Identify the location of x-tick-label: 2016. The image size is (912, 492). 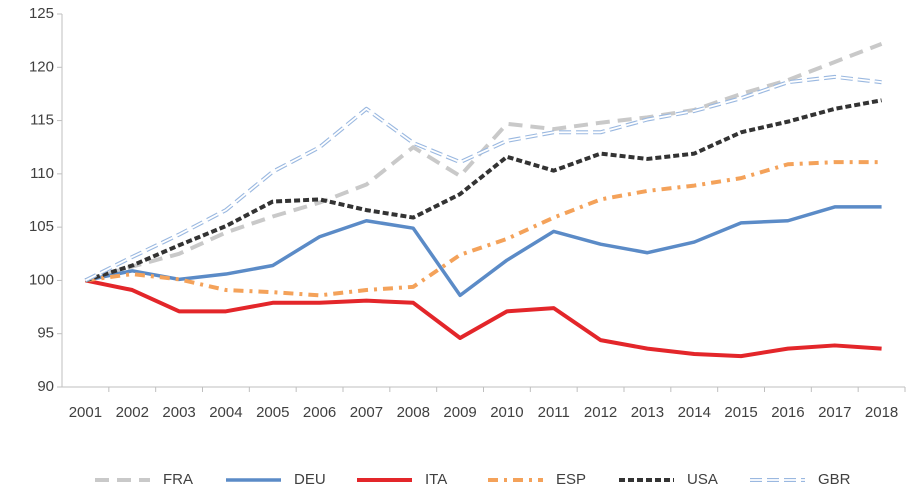
(787, 412).